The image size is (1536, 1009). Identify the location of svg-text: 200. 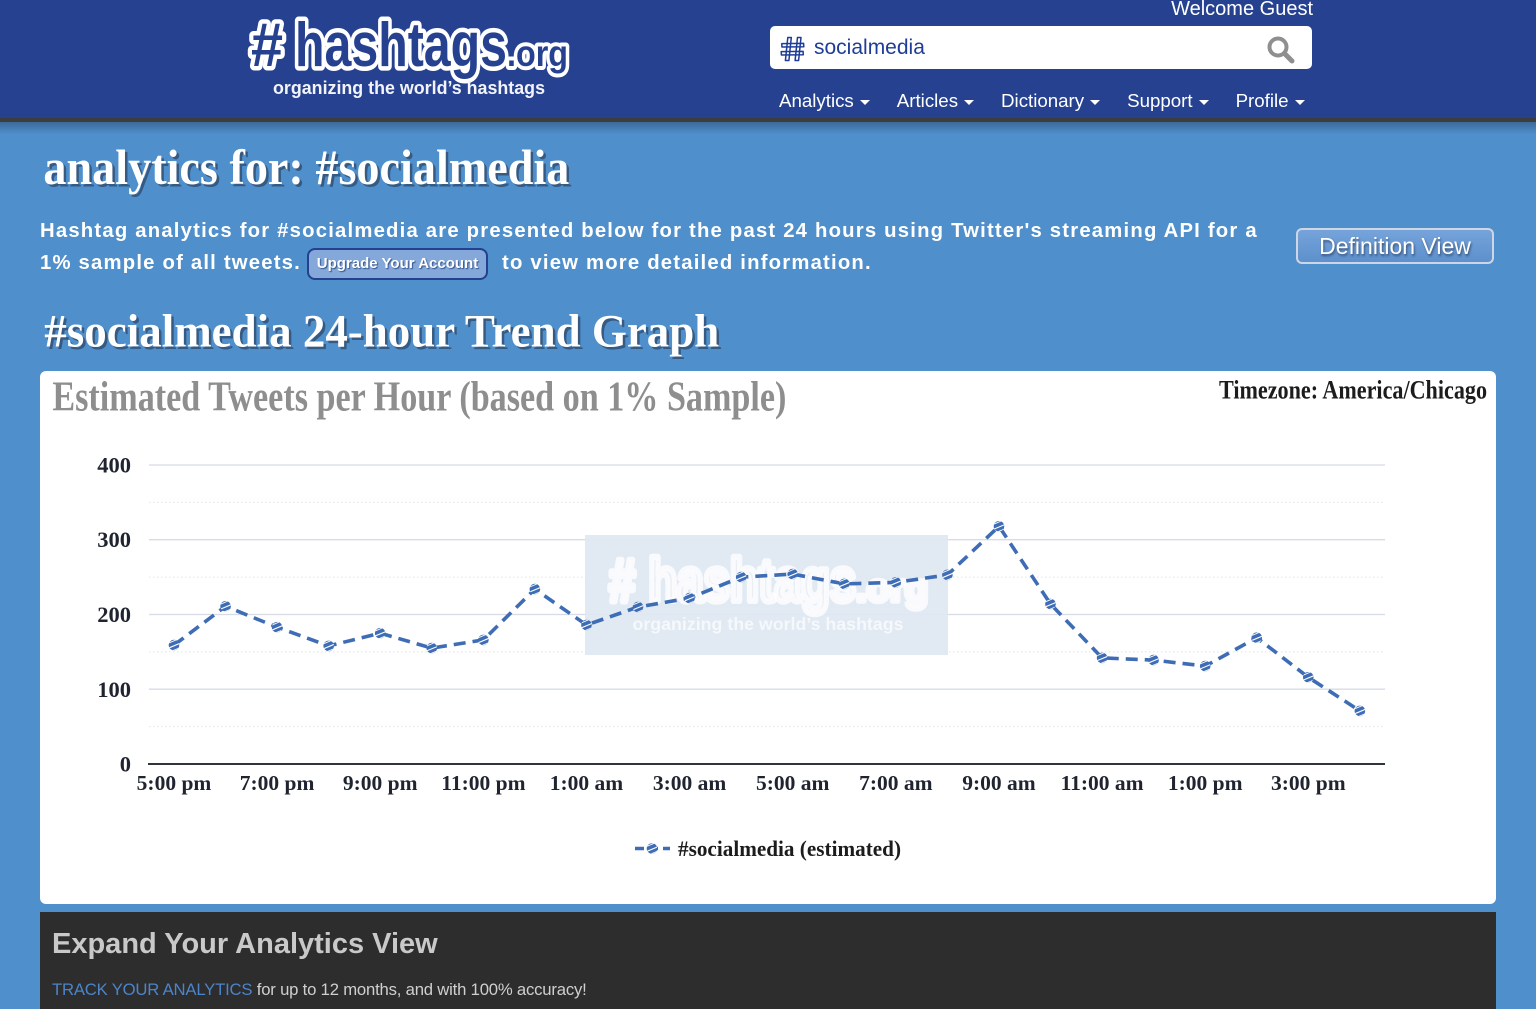
(114, 614).